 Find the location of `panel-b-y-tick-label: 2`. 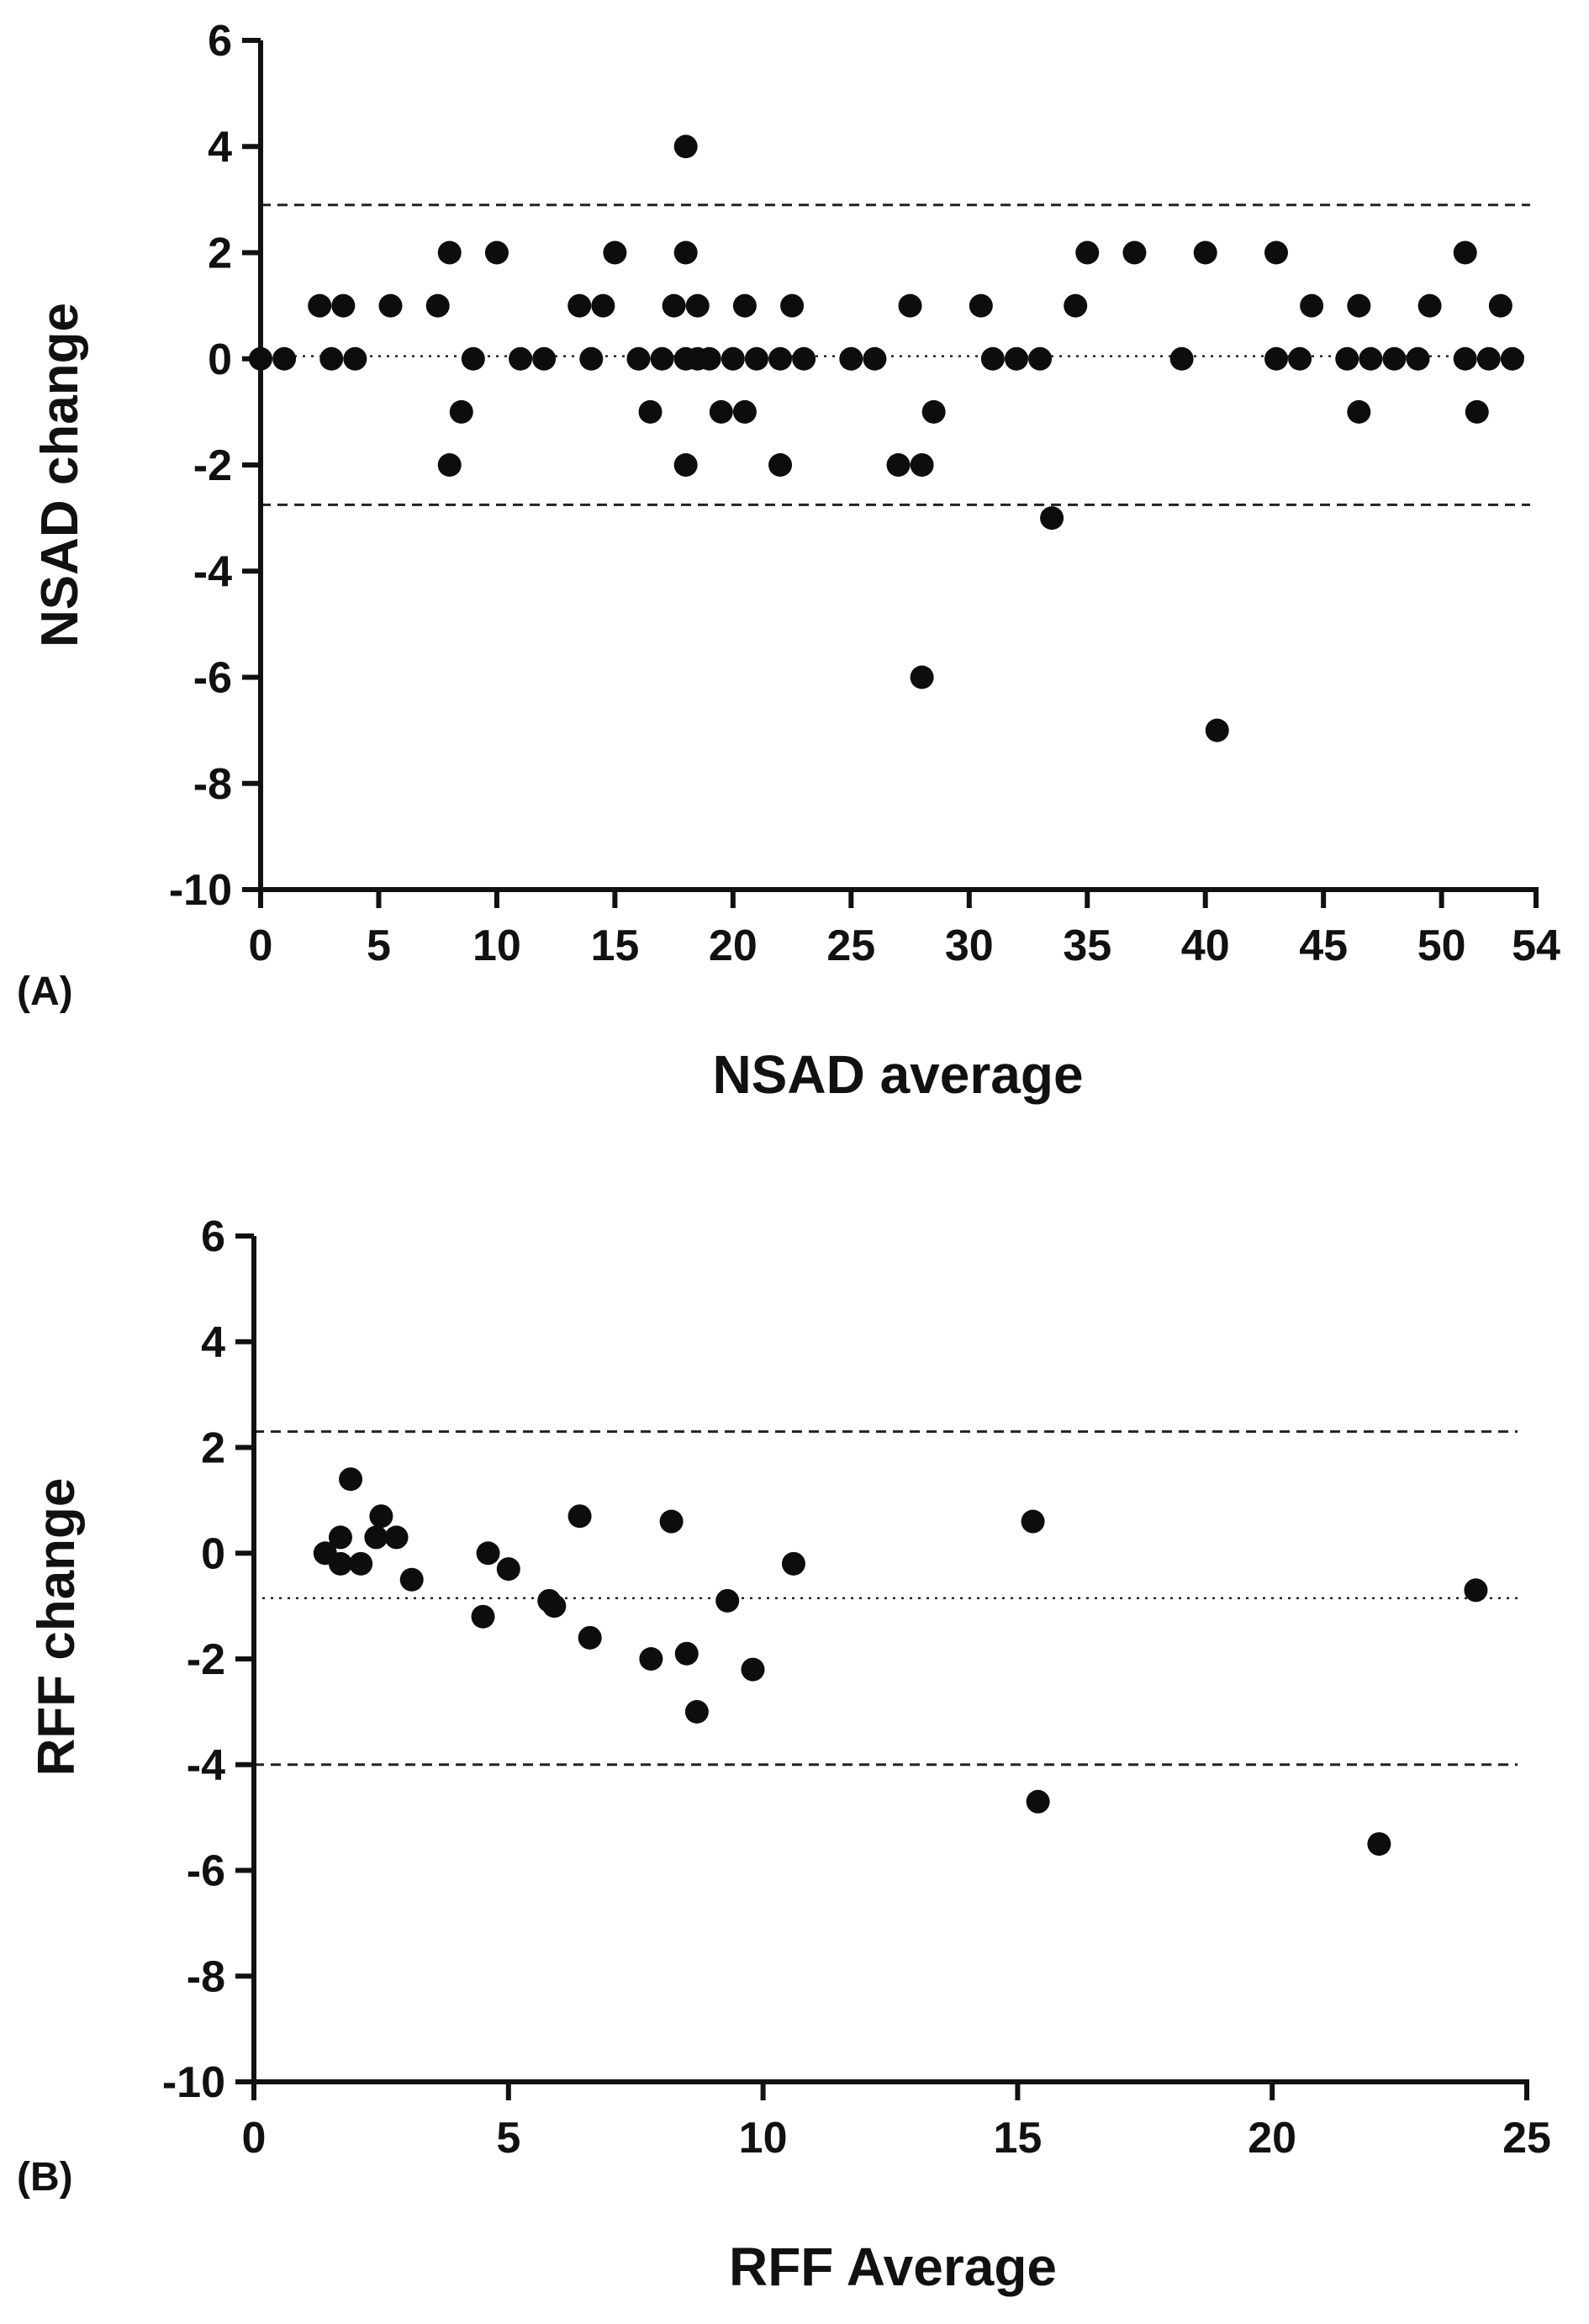

panel-b-y-tick-label: 2 is located at coordinates (213, 1448).